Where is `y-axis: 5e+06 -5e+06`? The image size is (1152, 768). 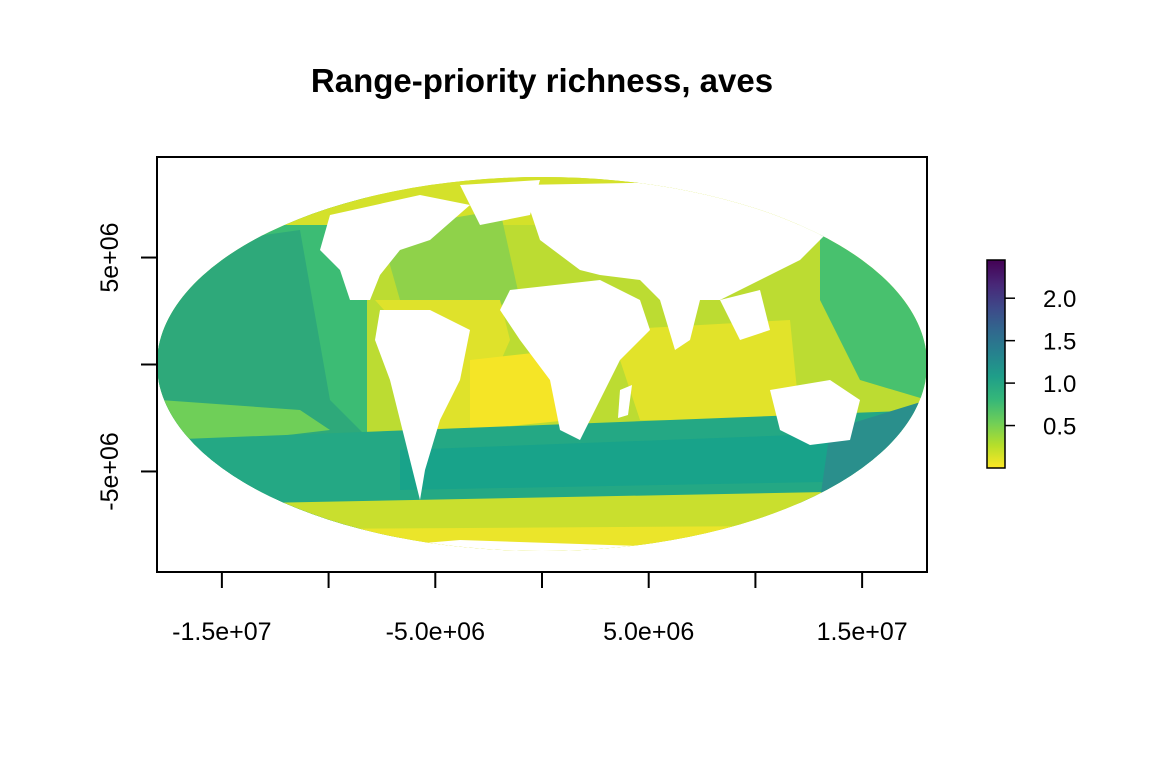 y-axis: 5e+06 -5e+06 is located at coordinates (126, 366).